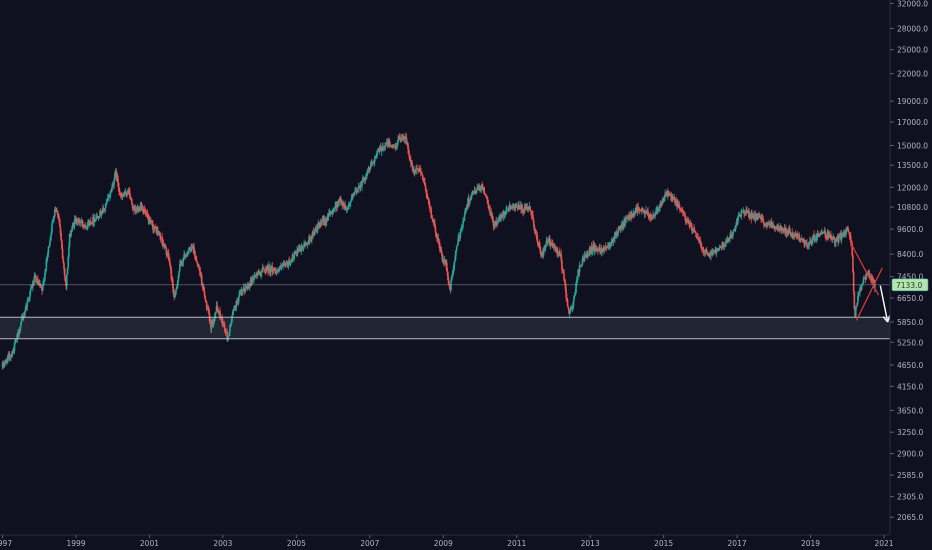 This screenshot has width=932, height=550. What do you see at coordinates (869, 294) in the screenshot?
I see `triangle-lower-line` at bounding box center [869, 294].